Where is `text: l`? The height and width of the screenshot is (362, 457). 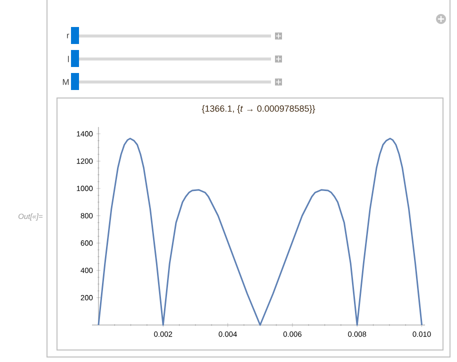 text: l is located at coordinates (68, 59).